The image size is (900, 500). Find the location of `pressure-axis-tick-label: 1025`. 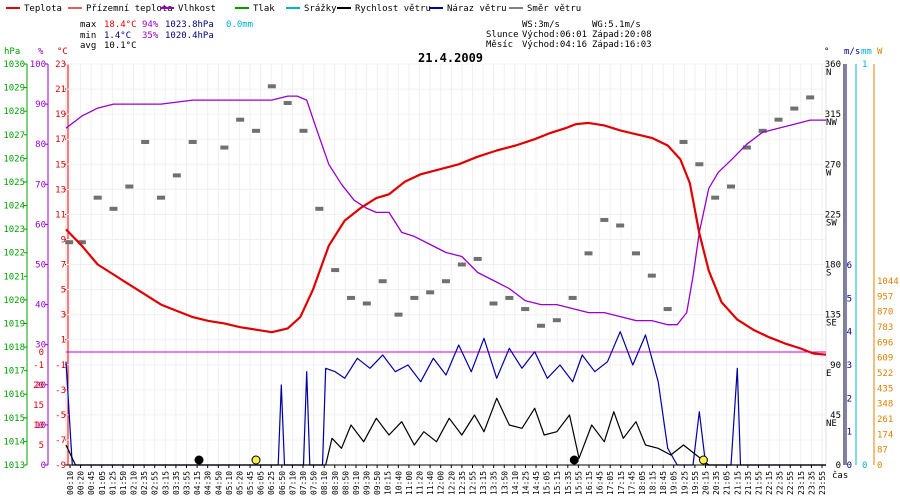

pressure-axis-tick-label: 1025 is located at coordinates (14, 183).